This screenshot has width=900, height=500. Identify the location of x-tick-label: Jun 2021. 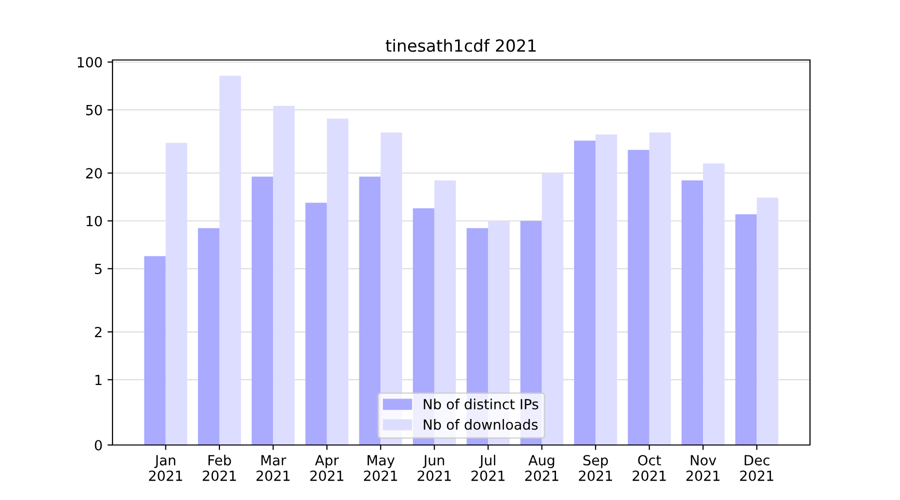
(434, 468).